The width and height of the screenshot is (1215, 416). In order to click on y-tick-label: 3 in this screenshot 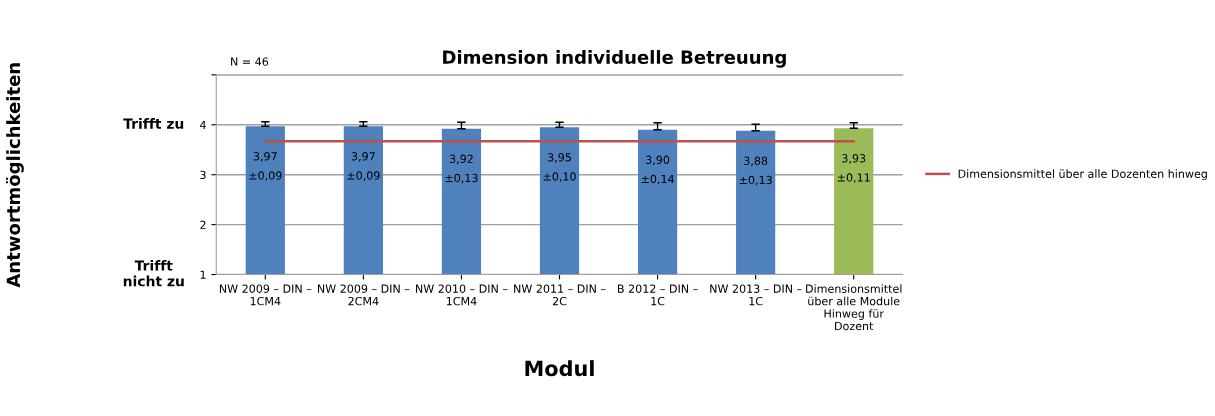, I will do `click(203, 175)`.